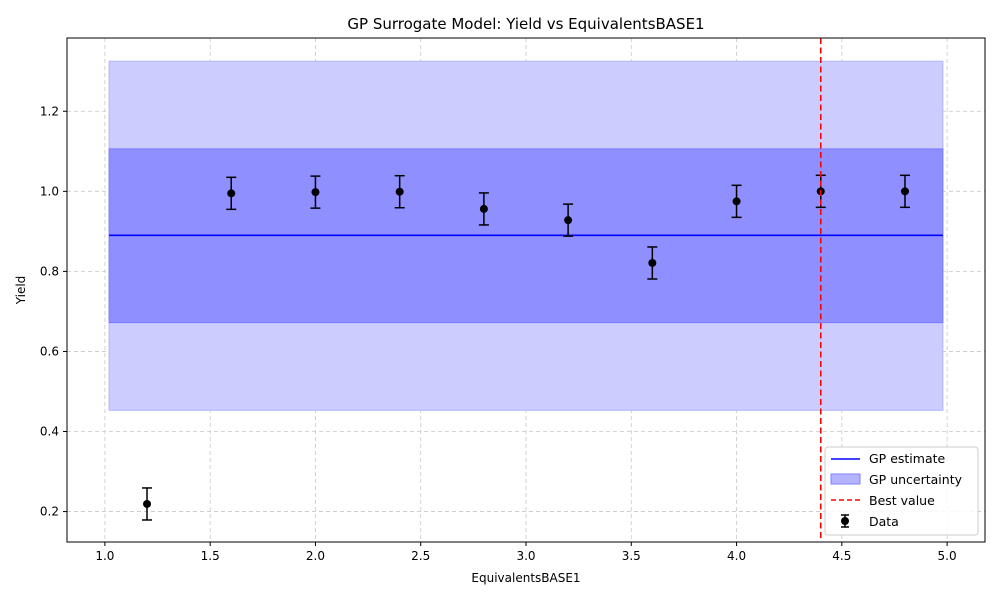 This screenshot has height=600, width=1000. What do you see at coordinates (845, 521) in the screenshot?
I see `legend-data-swatch` at bounding box center [845, 521].